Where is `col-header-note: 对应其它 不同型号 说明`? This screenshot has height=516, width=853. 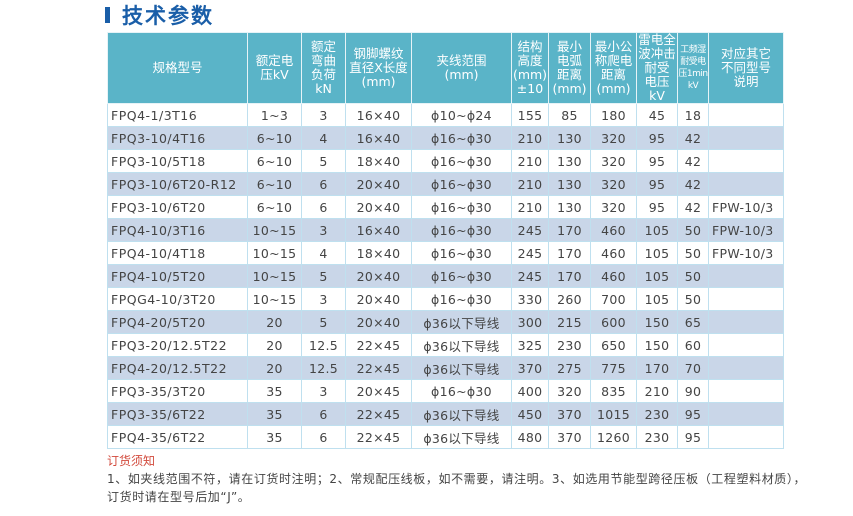
col-header-note: 对应其它 不同型号 说明 is located at coordinates (746, 68).